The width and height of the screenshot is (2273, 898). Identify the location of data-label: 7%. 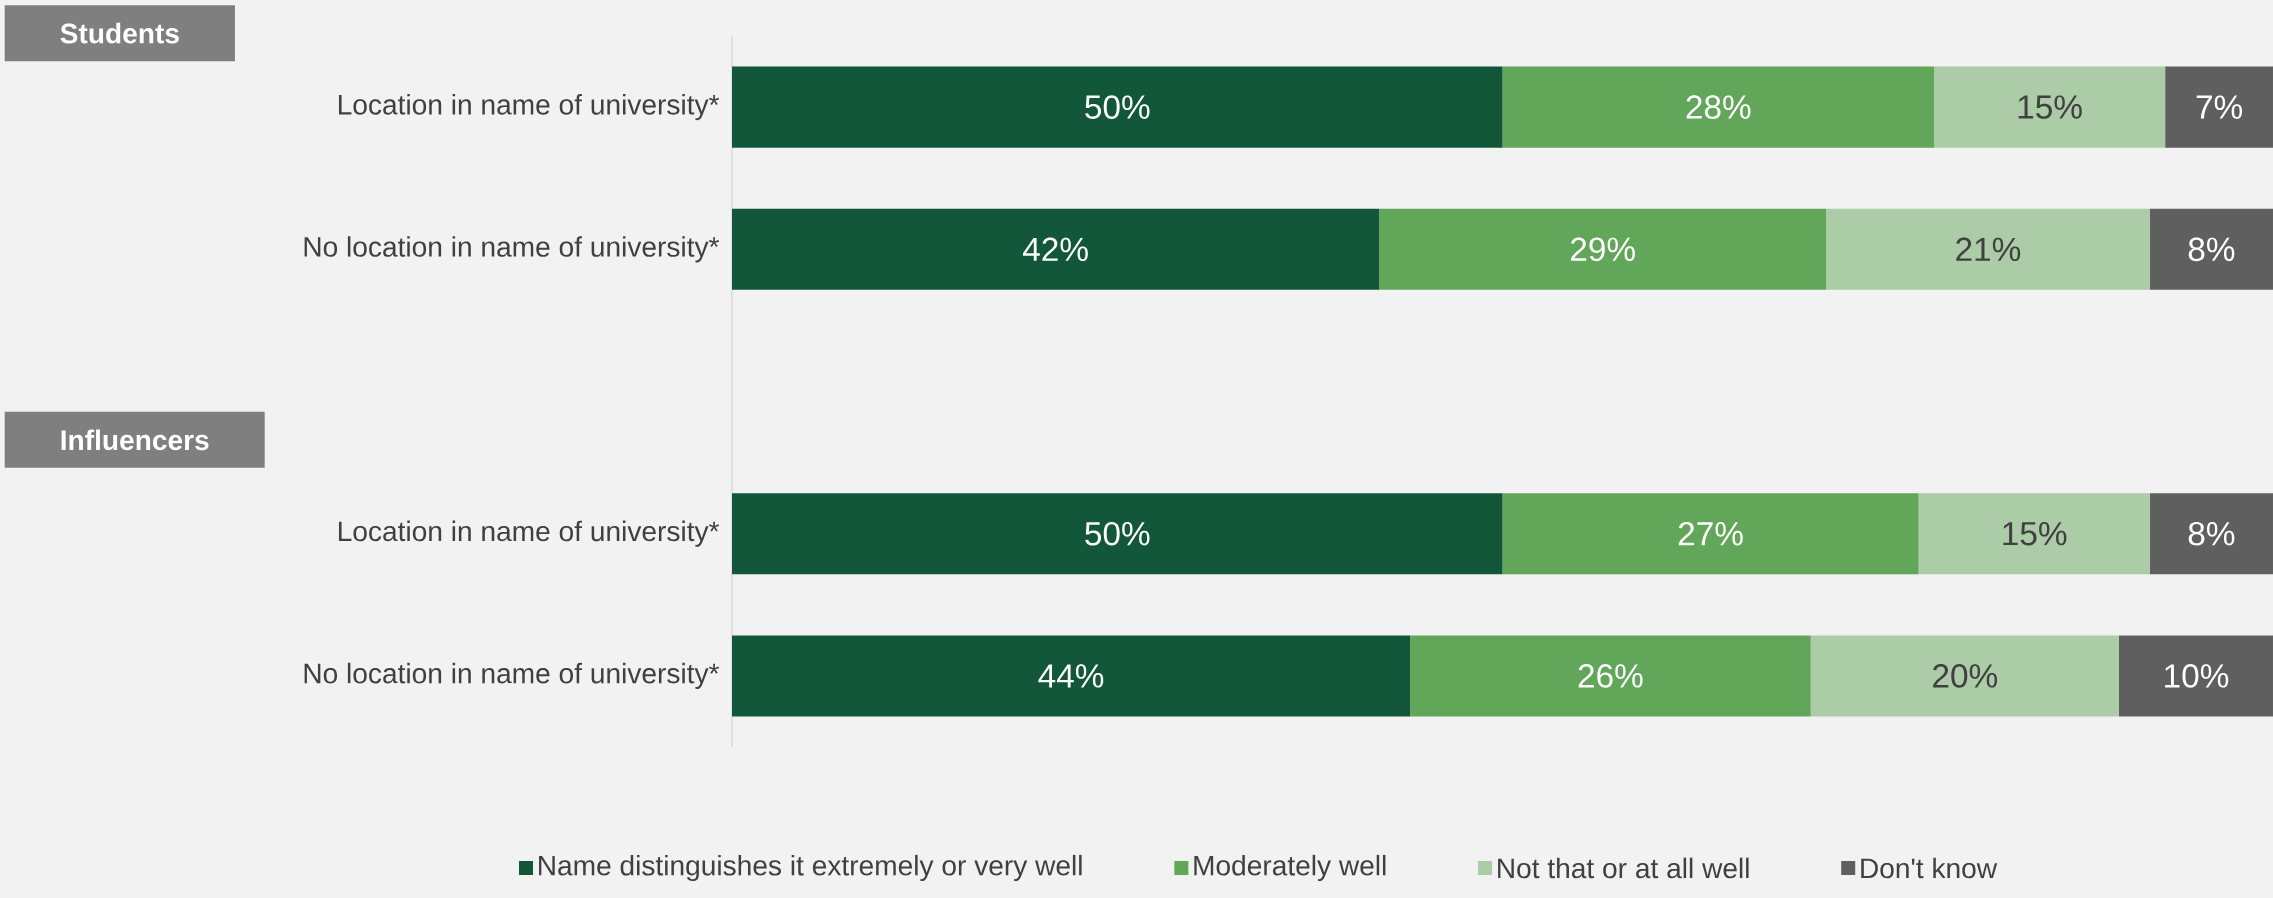
(2219, 107).